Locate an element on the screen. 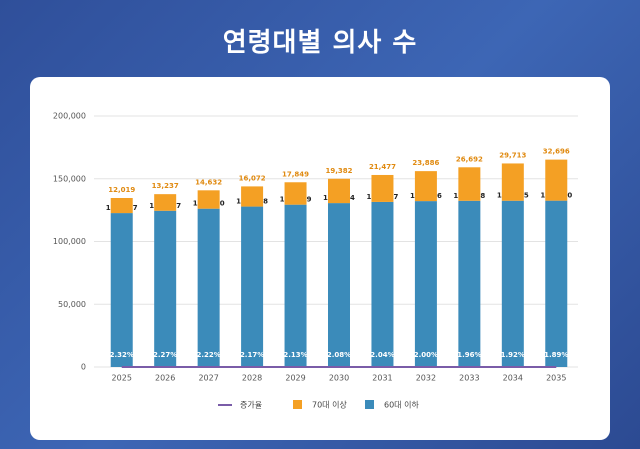 The image size is (640, 449). growth-label: 1.92% is located at coordinates (513, 355).